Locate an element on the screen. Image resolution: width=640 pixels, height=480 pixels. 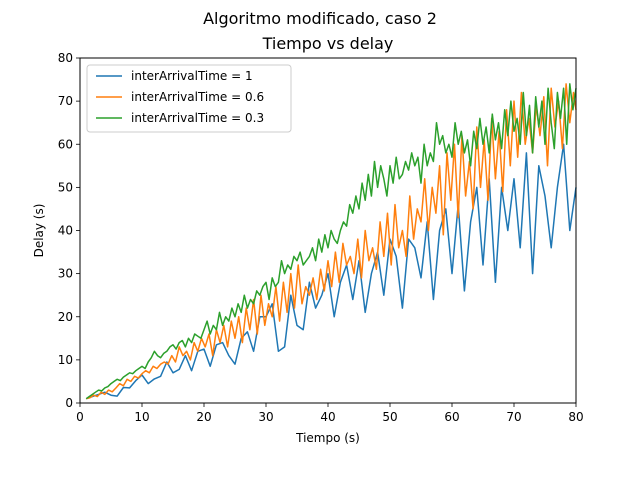
y-tick-label: 10 is located at coordinates (65, 360).